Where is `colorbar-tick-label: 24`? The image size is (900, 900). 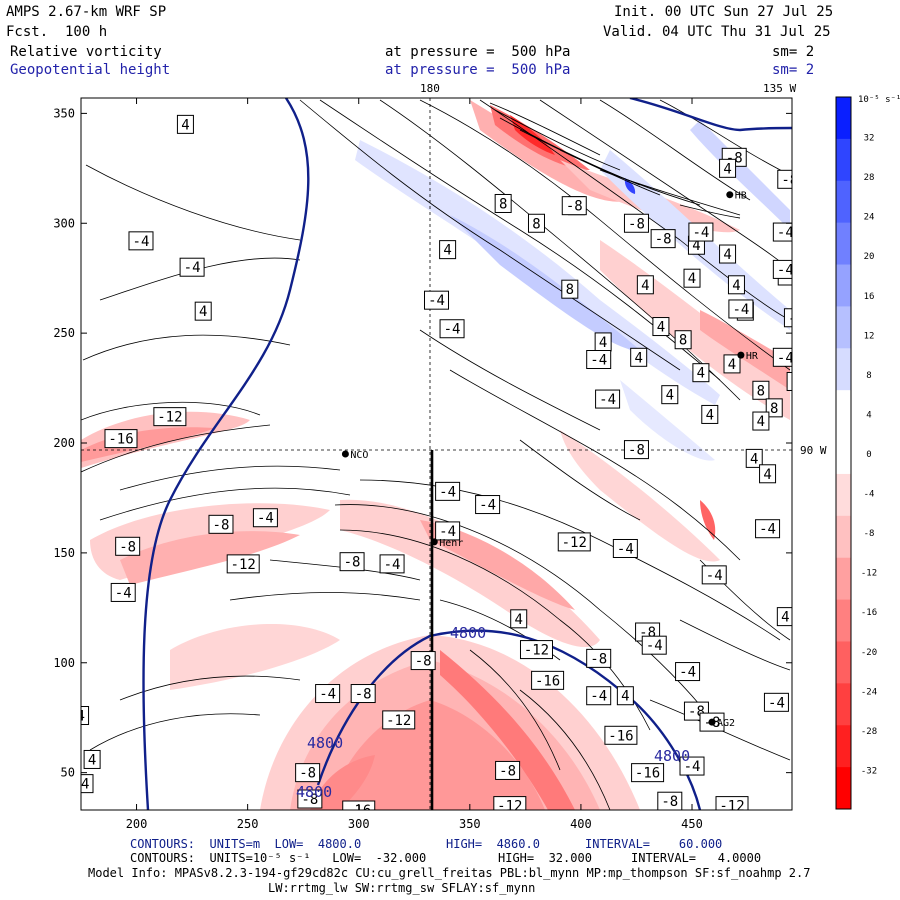
colorbar-tick-label: 24 is located at coordinates (869, 218).